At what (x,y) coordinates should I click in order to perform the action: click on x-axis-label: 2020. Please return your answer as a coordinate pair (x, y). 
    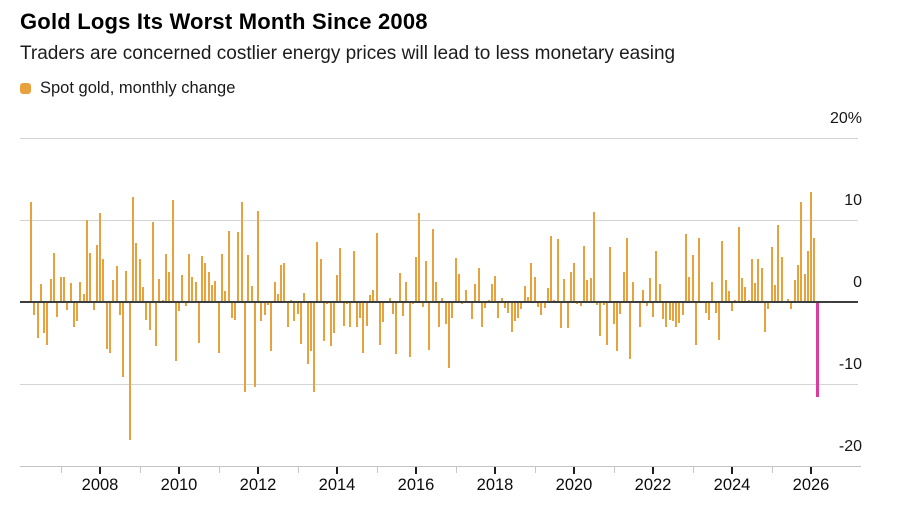
    Looking at the image, I should click on (574, 485).